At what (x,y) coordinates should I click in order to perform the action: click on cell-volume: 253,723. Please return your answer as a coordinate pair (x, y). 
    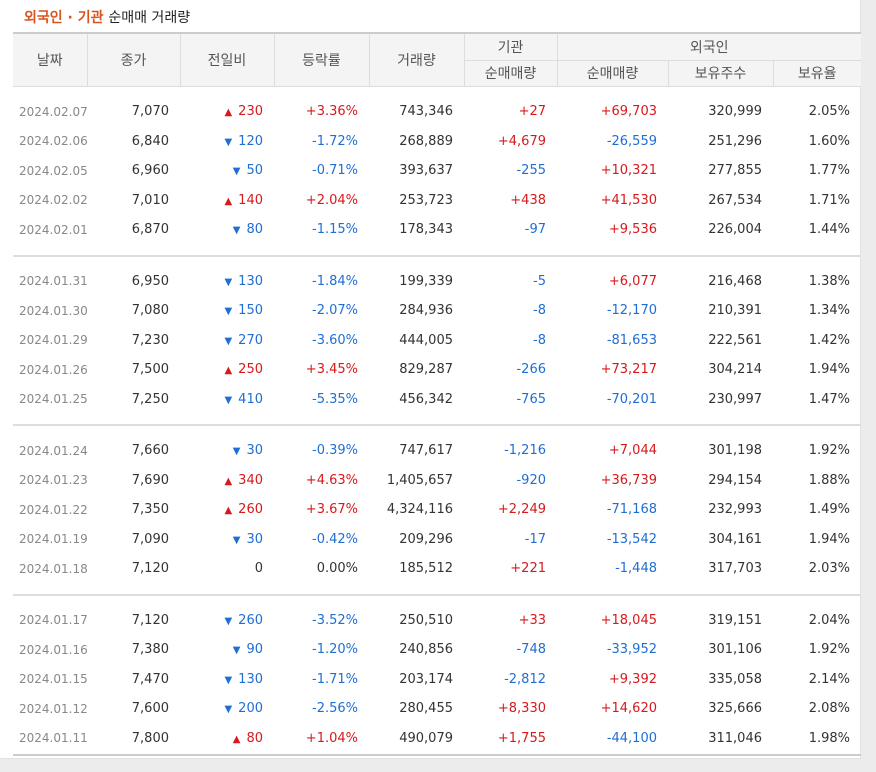
    Looking at the image, I should click on (416, 201).